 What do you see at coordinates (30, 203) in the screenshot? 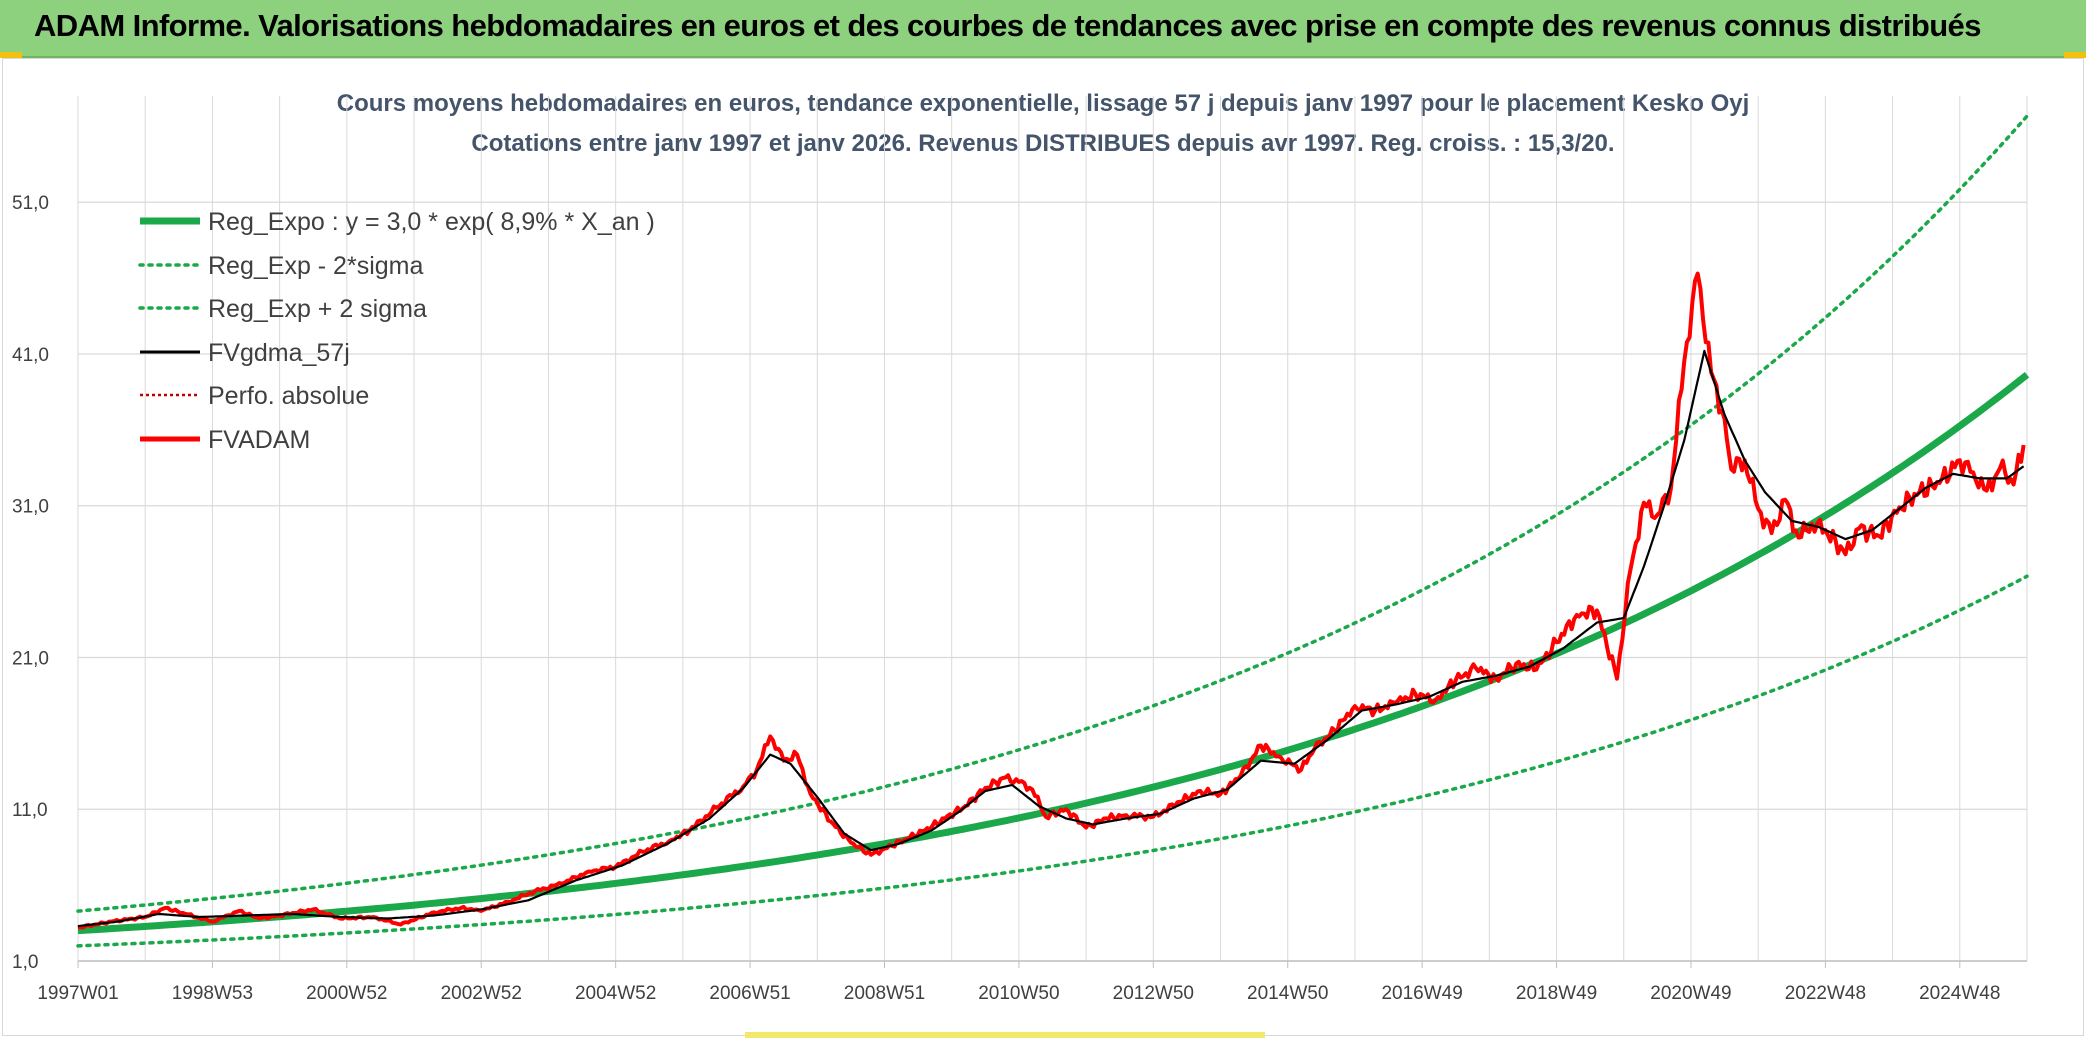
I see `y-tick-label: 51,0` at bounding box center [30, 203].